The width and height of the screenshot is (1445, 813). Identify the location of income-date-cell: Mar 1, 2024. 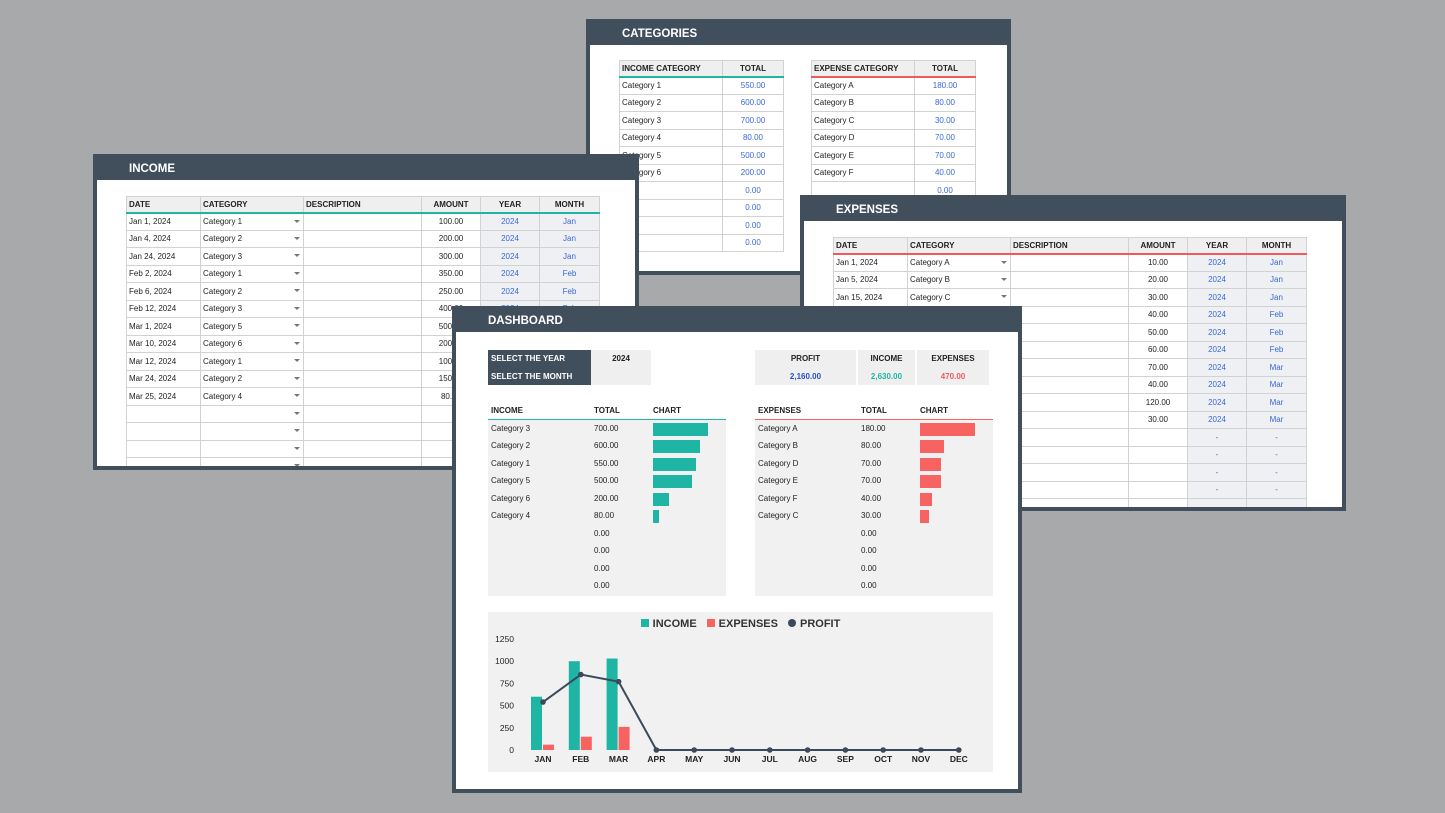
(163, 326).